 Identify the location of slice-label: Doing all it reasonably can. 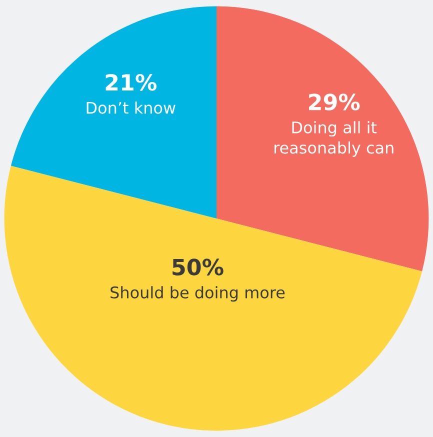
(334, 139).